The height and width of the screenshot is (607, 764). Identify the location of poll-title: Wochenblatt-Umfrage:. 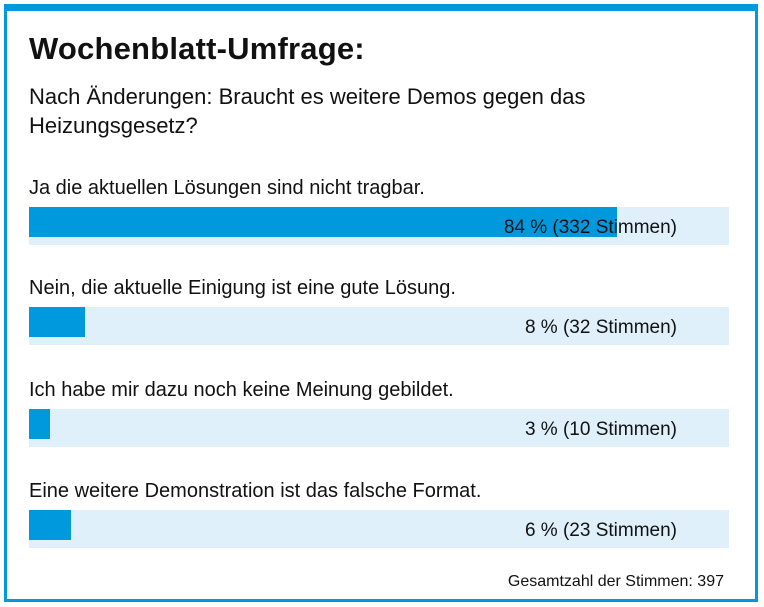
(197, 48).